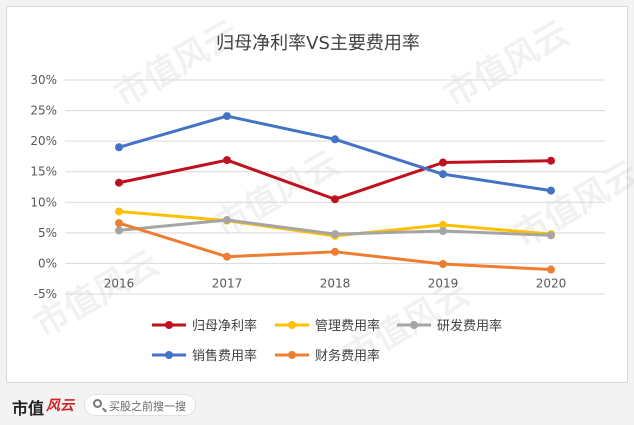 Image resolution: width=634 pixels, height=425 pixels. I want to click on x-tick-label: 2018, so click(335, 283).